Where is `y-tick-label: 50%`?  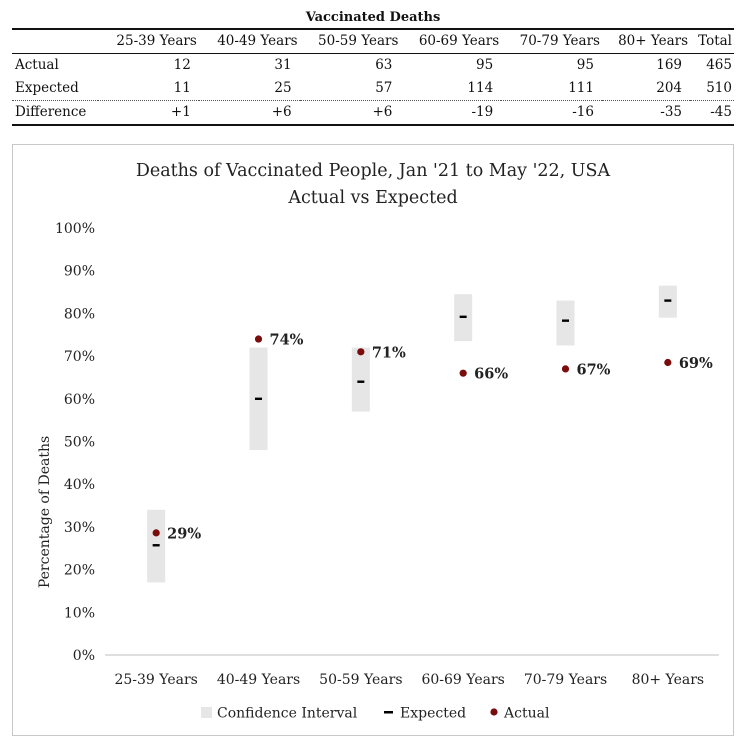 y-tick-label: 50% is located at coordinates (79, 443).